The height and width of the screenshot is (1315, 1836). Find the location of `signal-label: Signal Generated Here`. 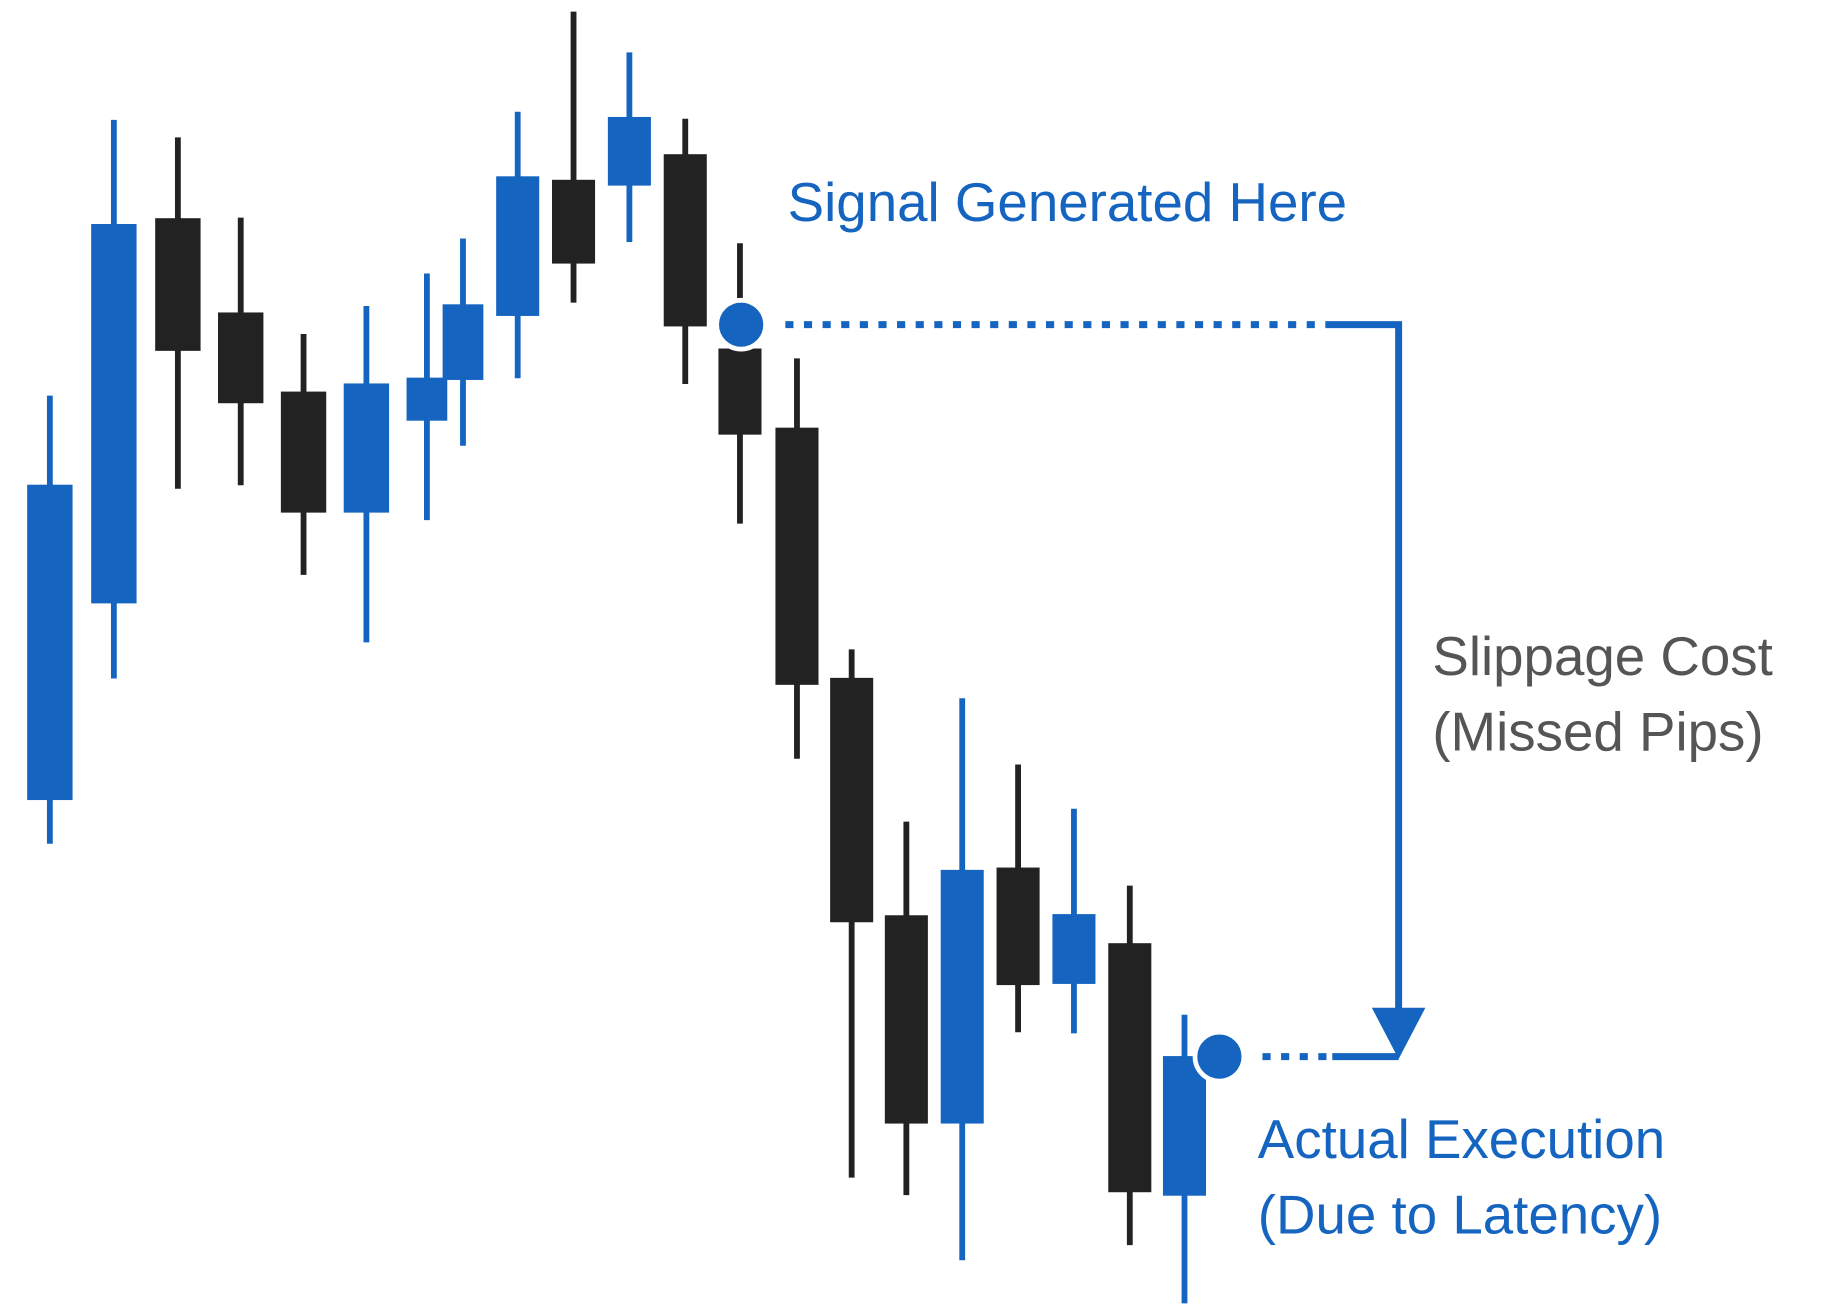

signal-label: Signal Generated Here is located at coordinates (1067, 202).